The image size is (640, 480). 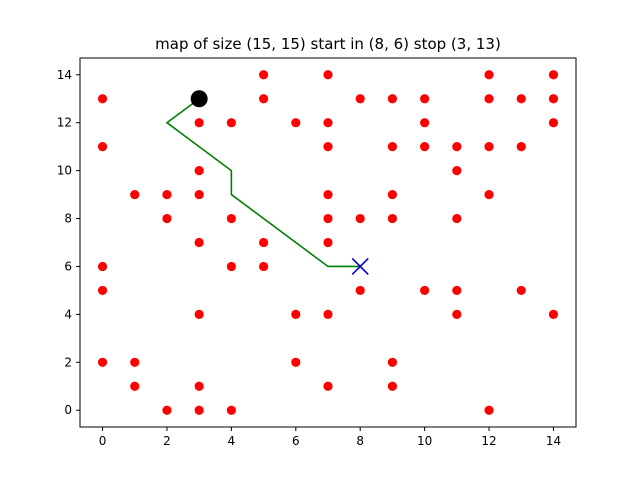 I want to click on start-marker, so click(x=360, y=266).